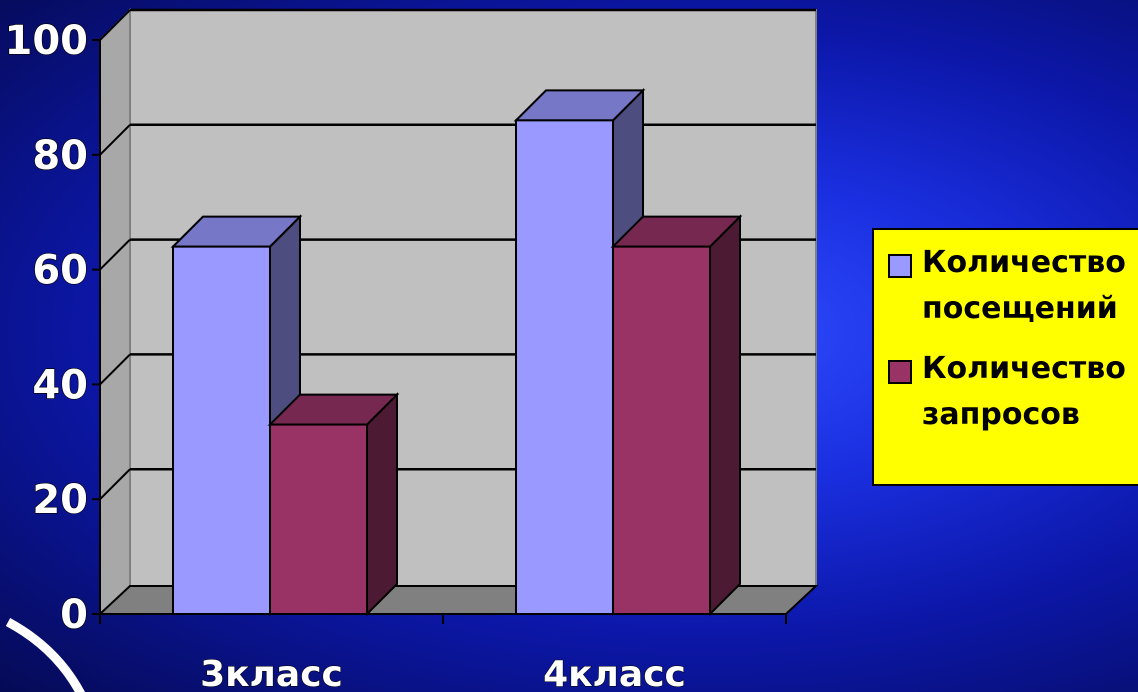 The height and width of the screenshot is (692, 1138). Describe the element at coordinates (60, 500) in the screenshot. I see `y-tick-label: 20` at that location.